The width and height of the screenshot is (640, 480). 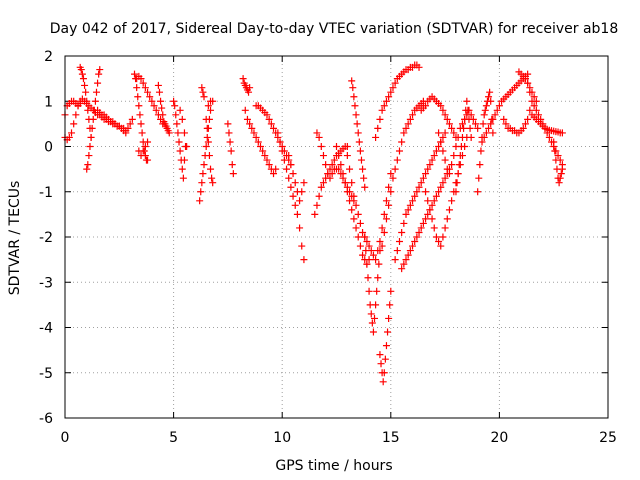 I want to click on y-tick-label: -3, so click(x=46, y=283).